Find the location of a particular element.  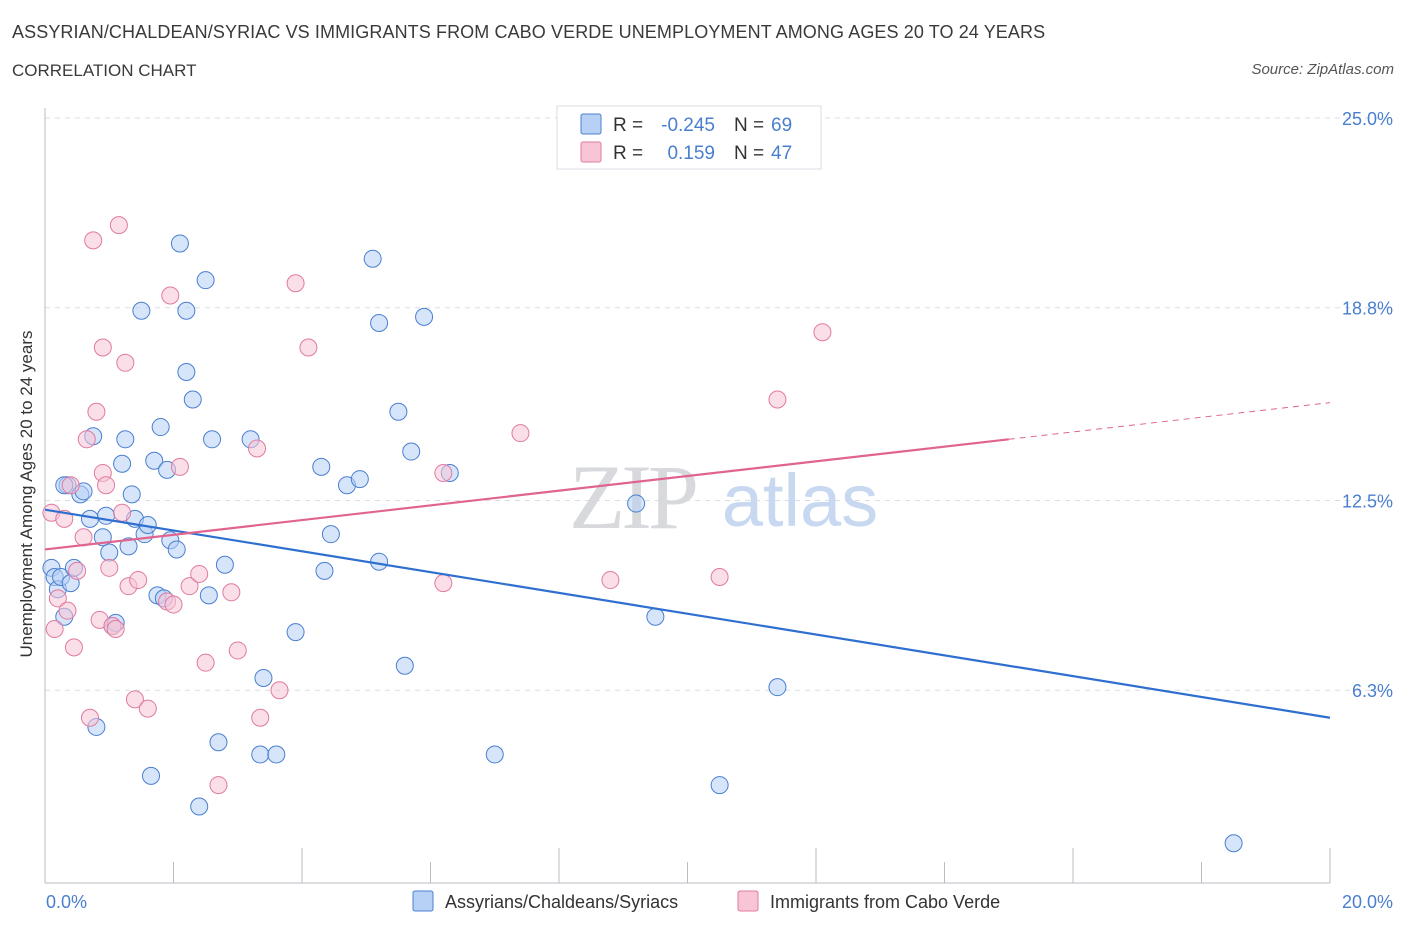

bottom-legend-swatch-pink is located at coordinates (748, 901).